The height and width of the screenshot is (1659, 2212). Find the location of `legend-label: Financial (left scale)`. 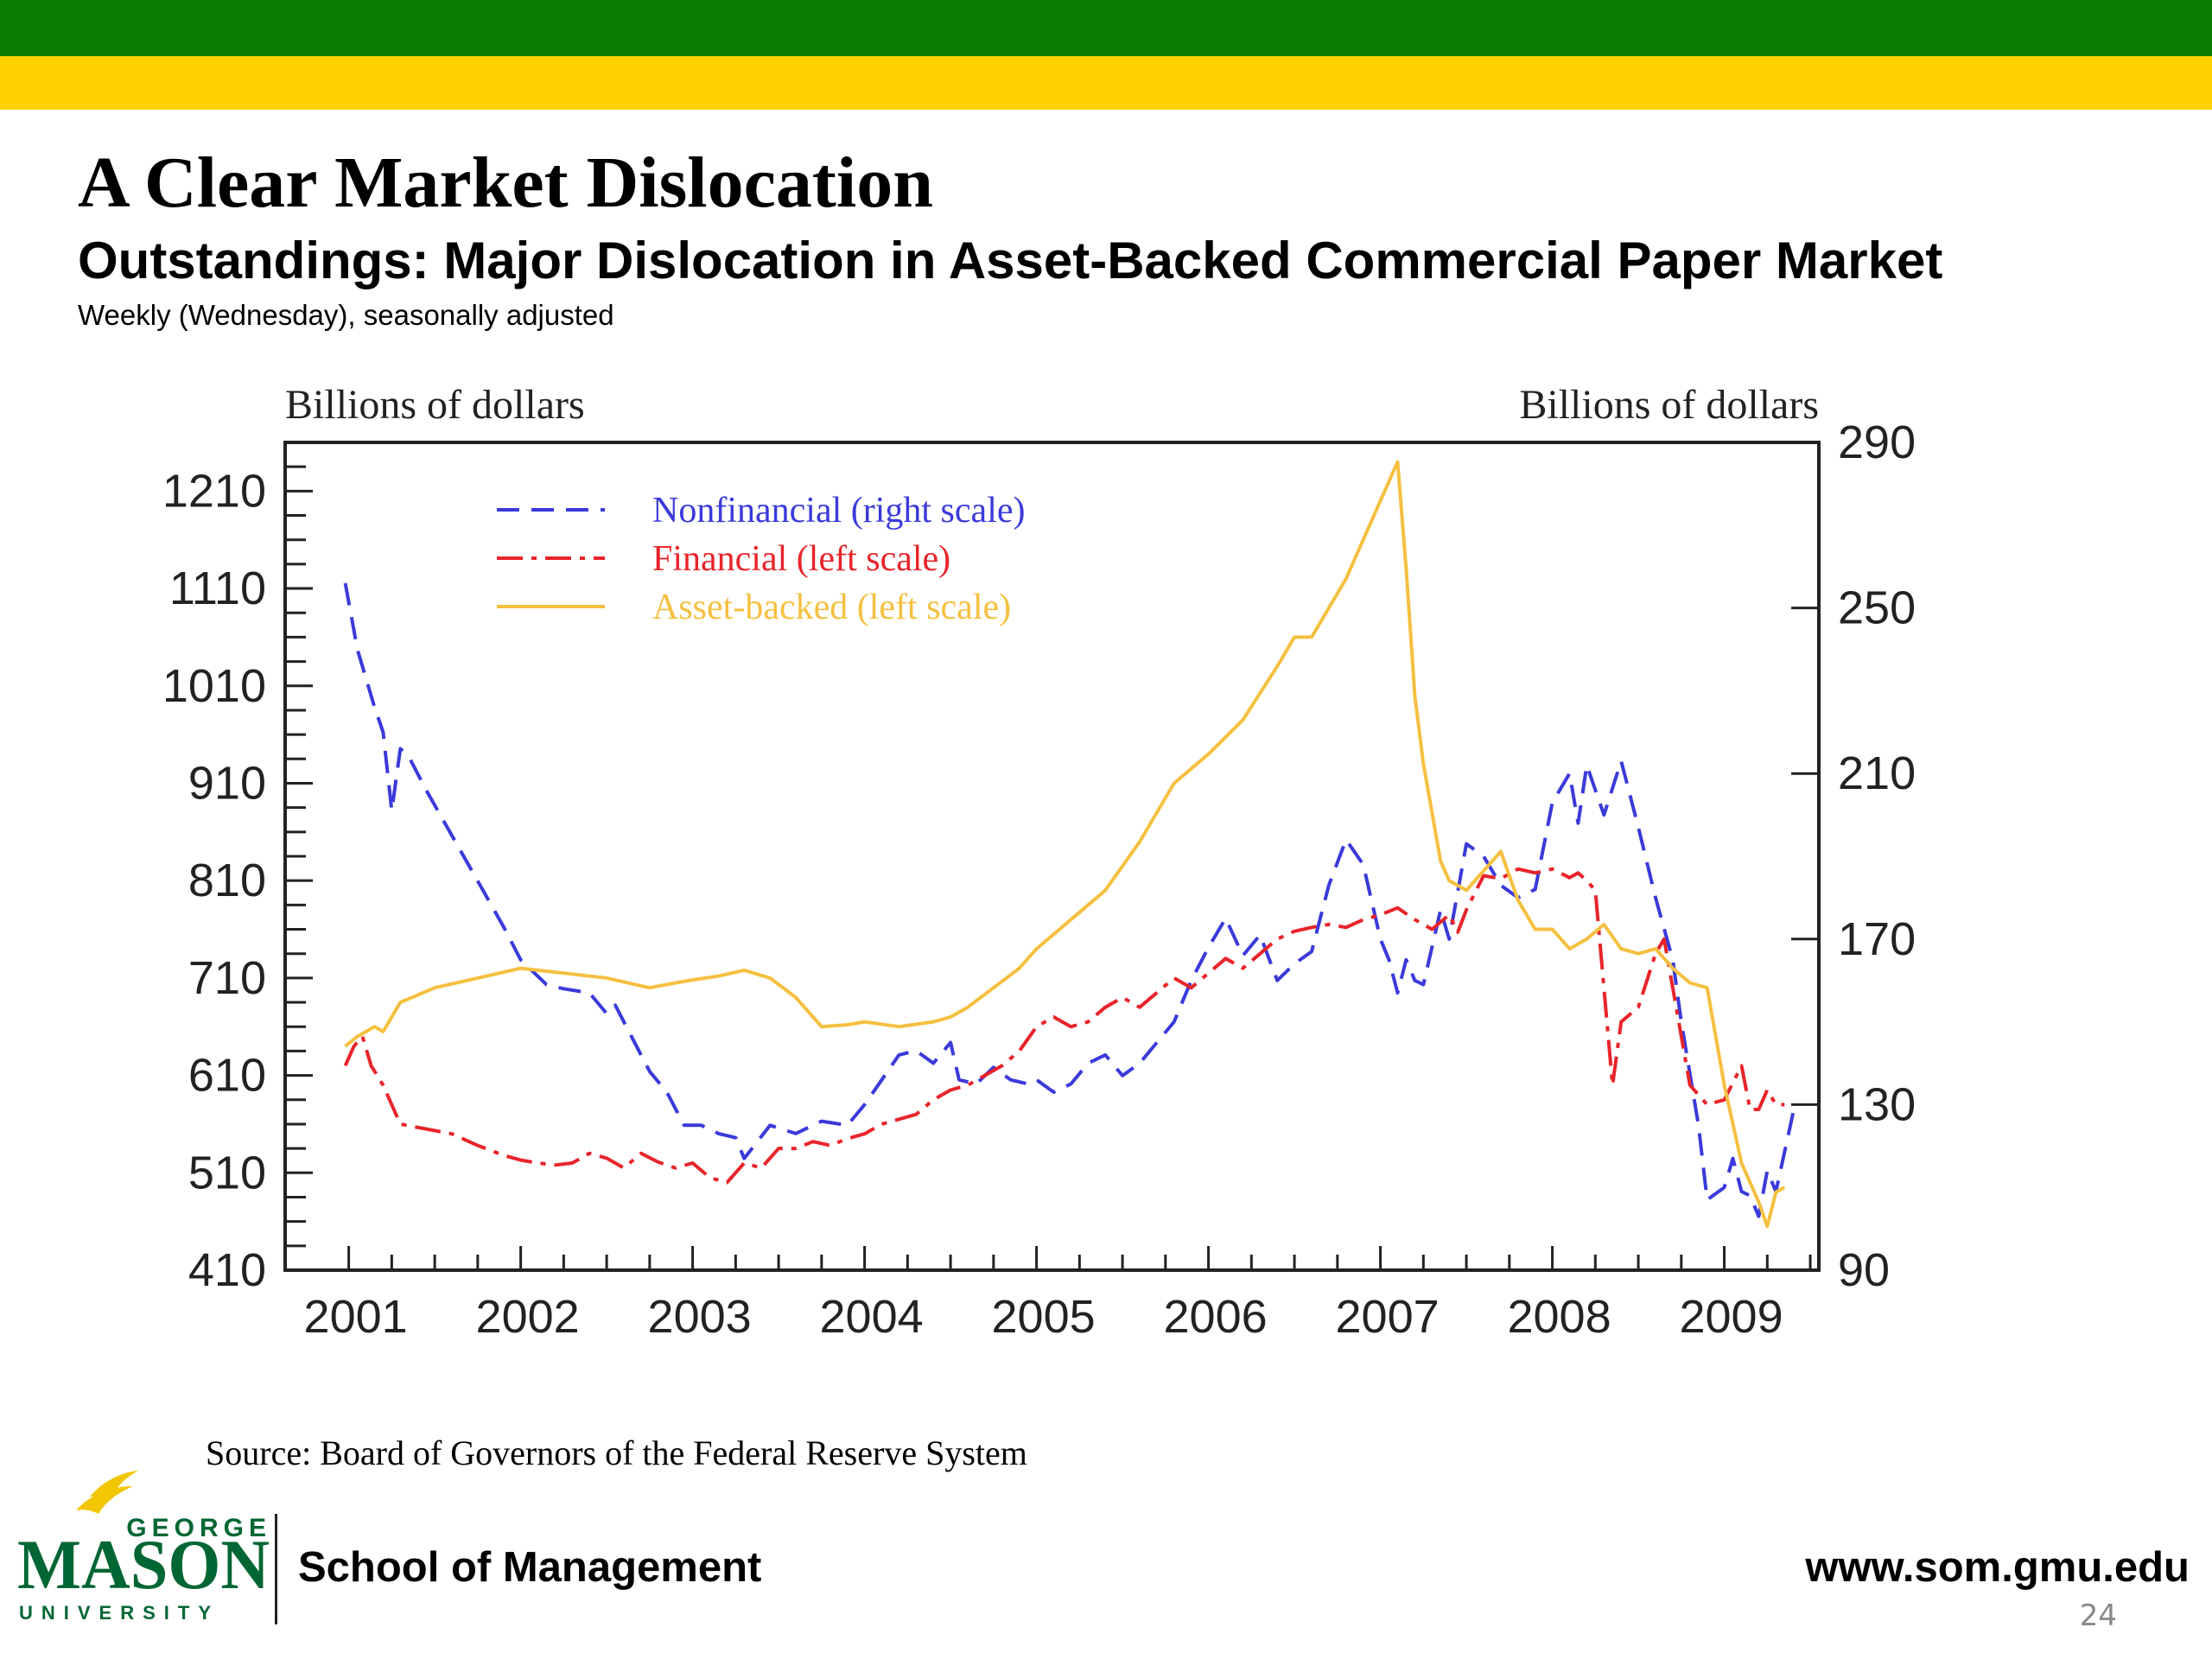

legend-label: Financial (left scale) is located at coordinates (801, 559).